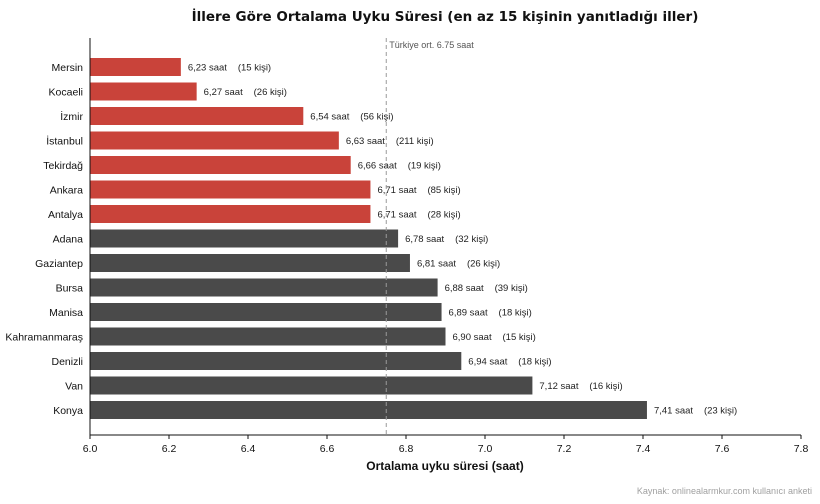 The image size is (820, 504). Describe the element at coordinates (487, 362) in the screenshot. I see `value-label-12: 6,94 saat` at that location.